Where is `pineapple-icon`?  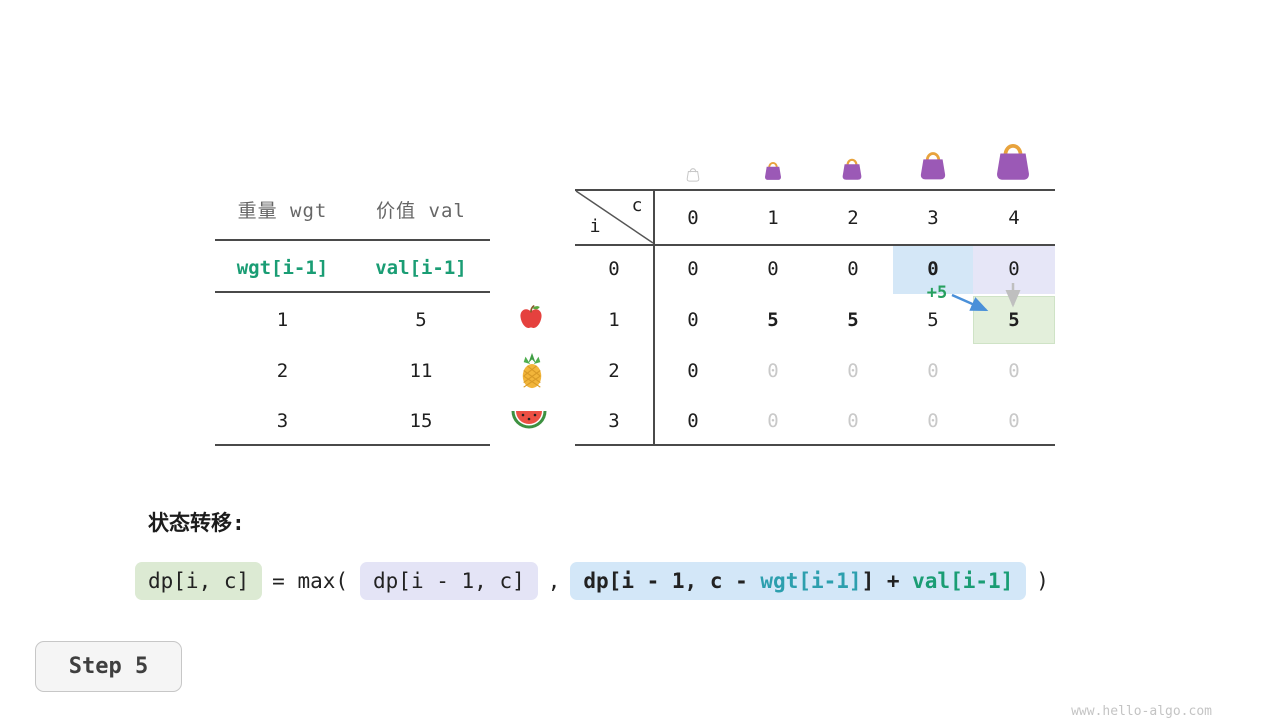 pineapple-icon is located at coordinates (532, 370).